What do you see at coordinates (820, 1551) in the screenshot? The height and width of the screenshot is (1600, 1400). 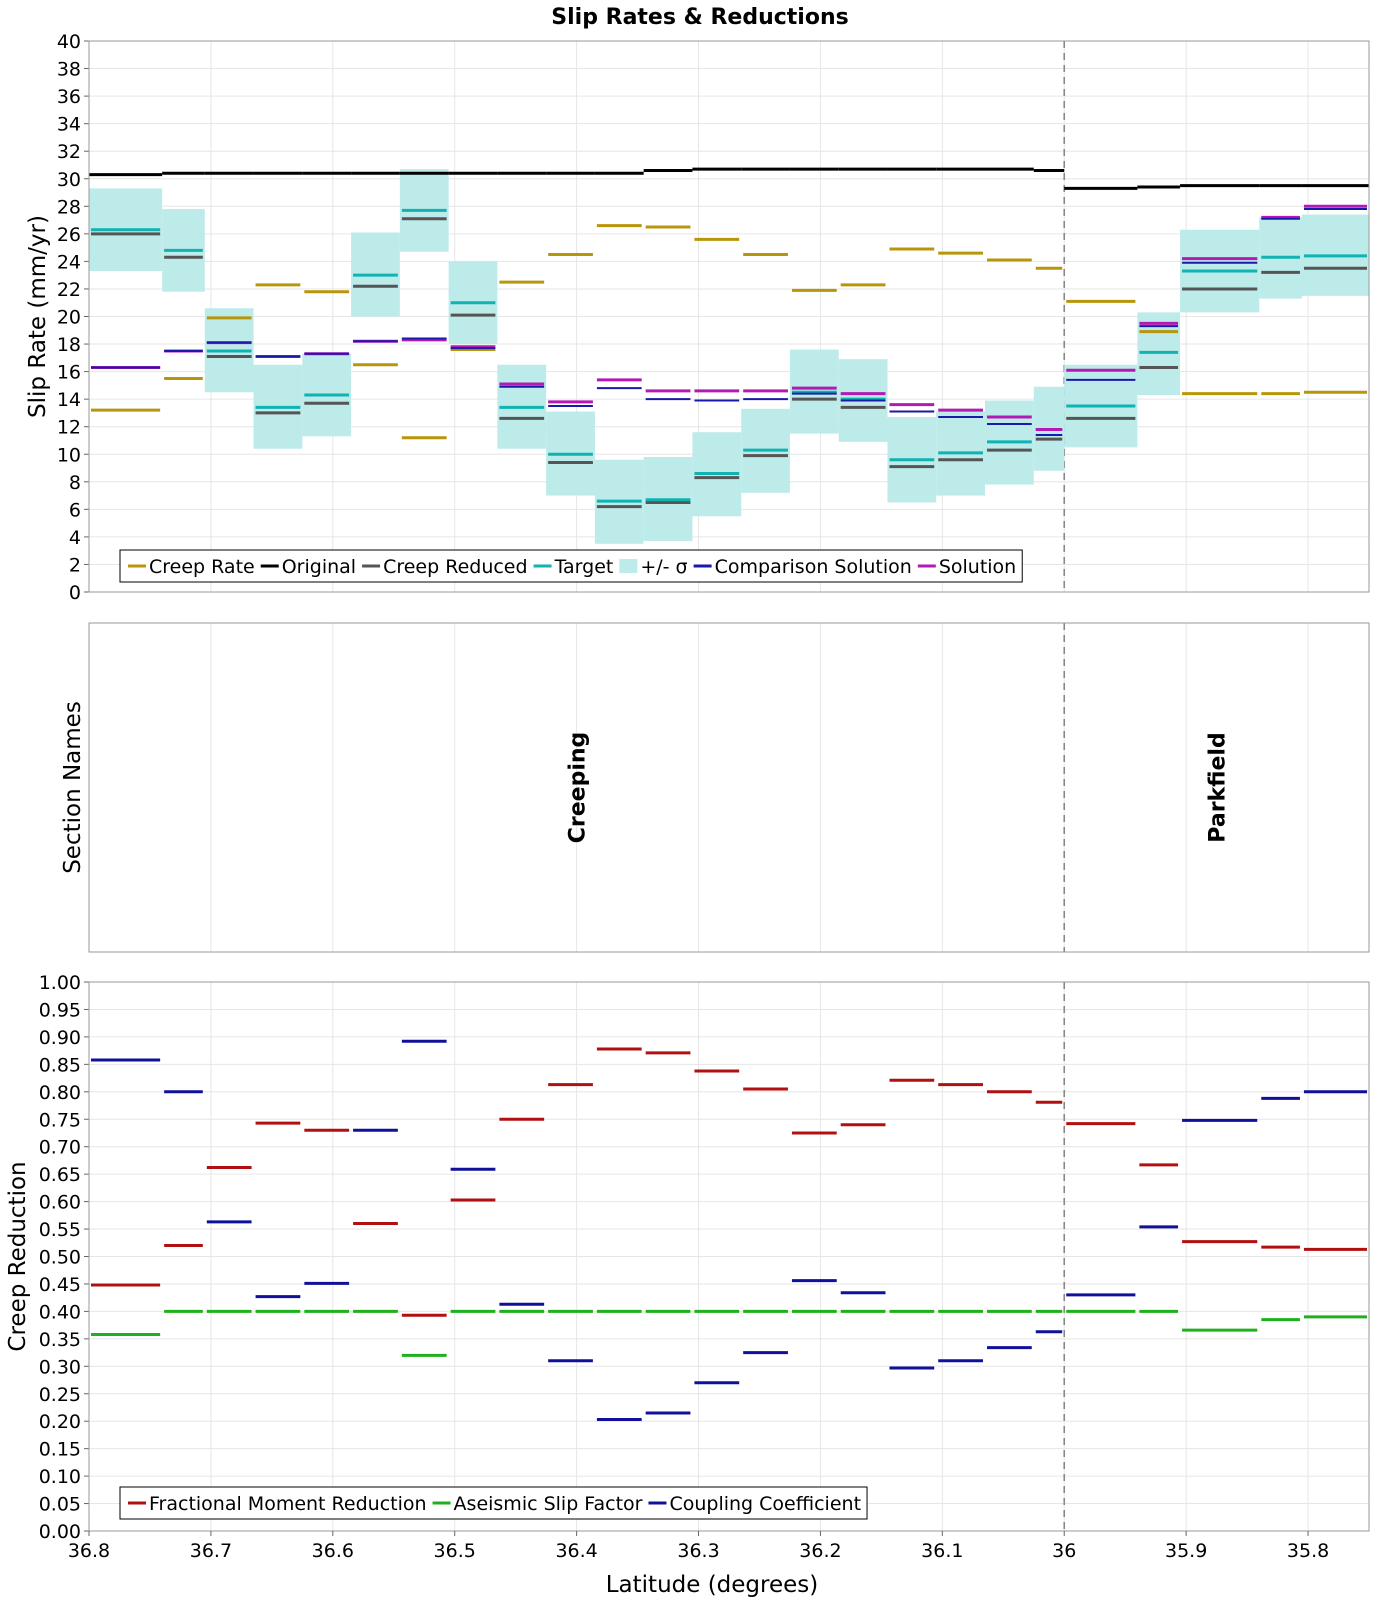 I see `x-tick-label: 36.2` at bounding box center [820, 1551].